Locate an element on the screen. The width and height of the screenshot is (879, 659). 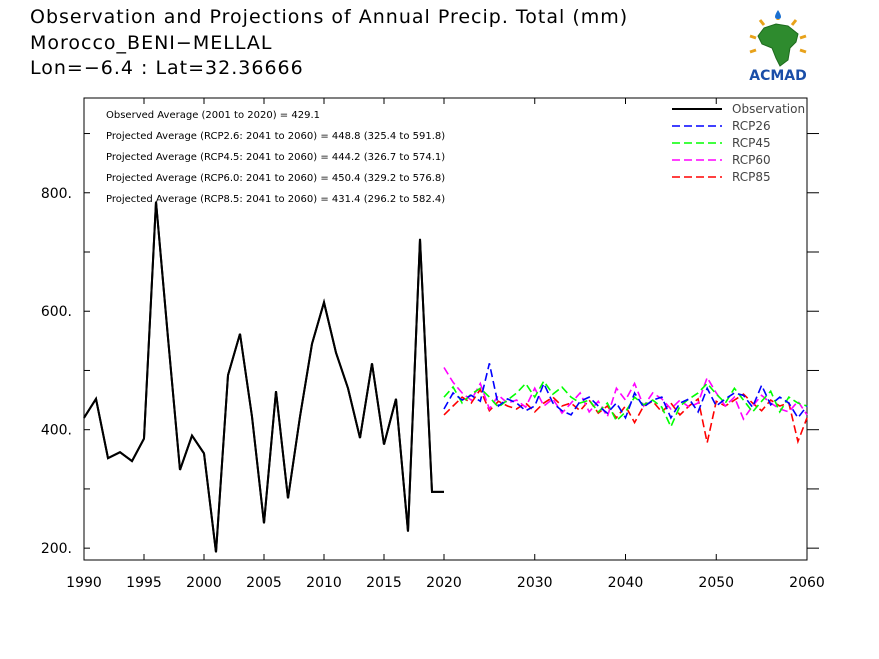
x-tick-label: 2005 is located at coordinates (264, 583).